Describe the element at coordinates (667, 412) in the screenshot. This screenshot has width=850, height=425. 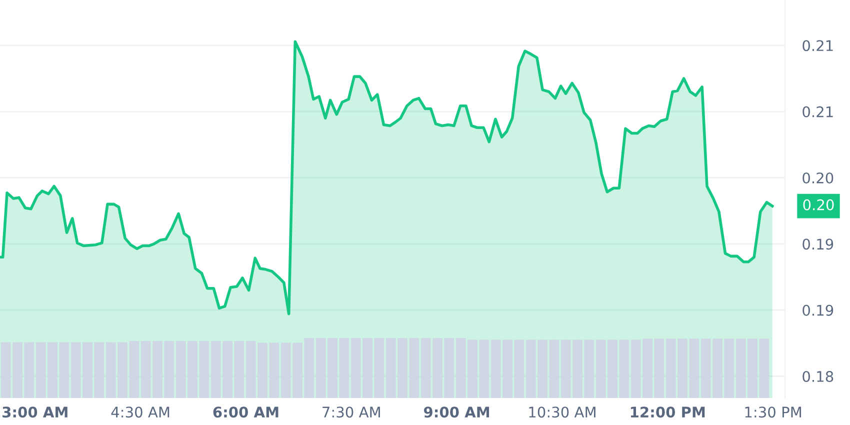
I see `x-tick-label: 12:00 PM` at that location.